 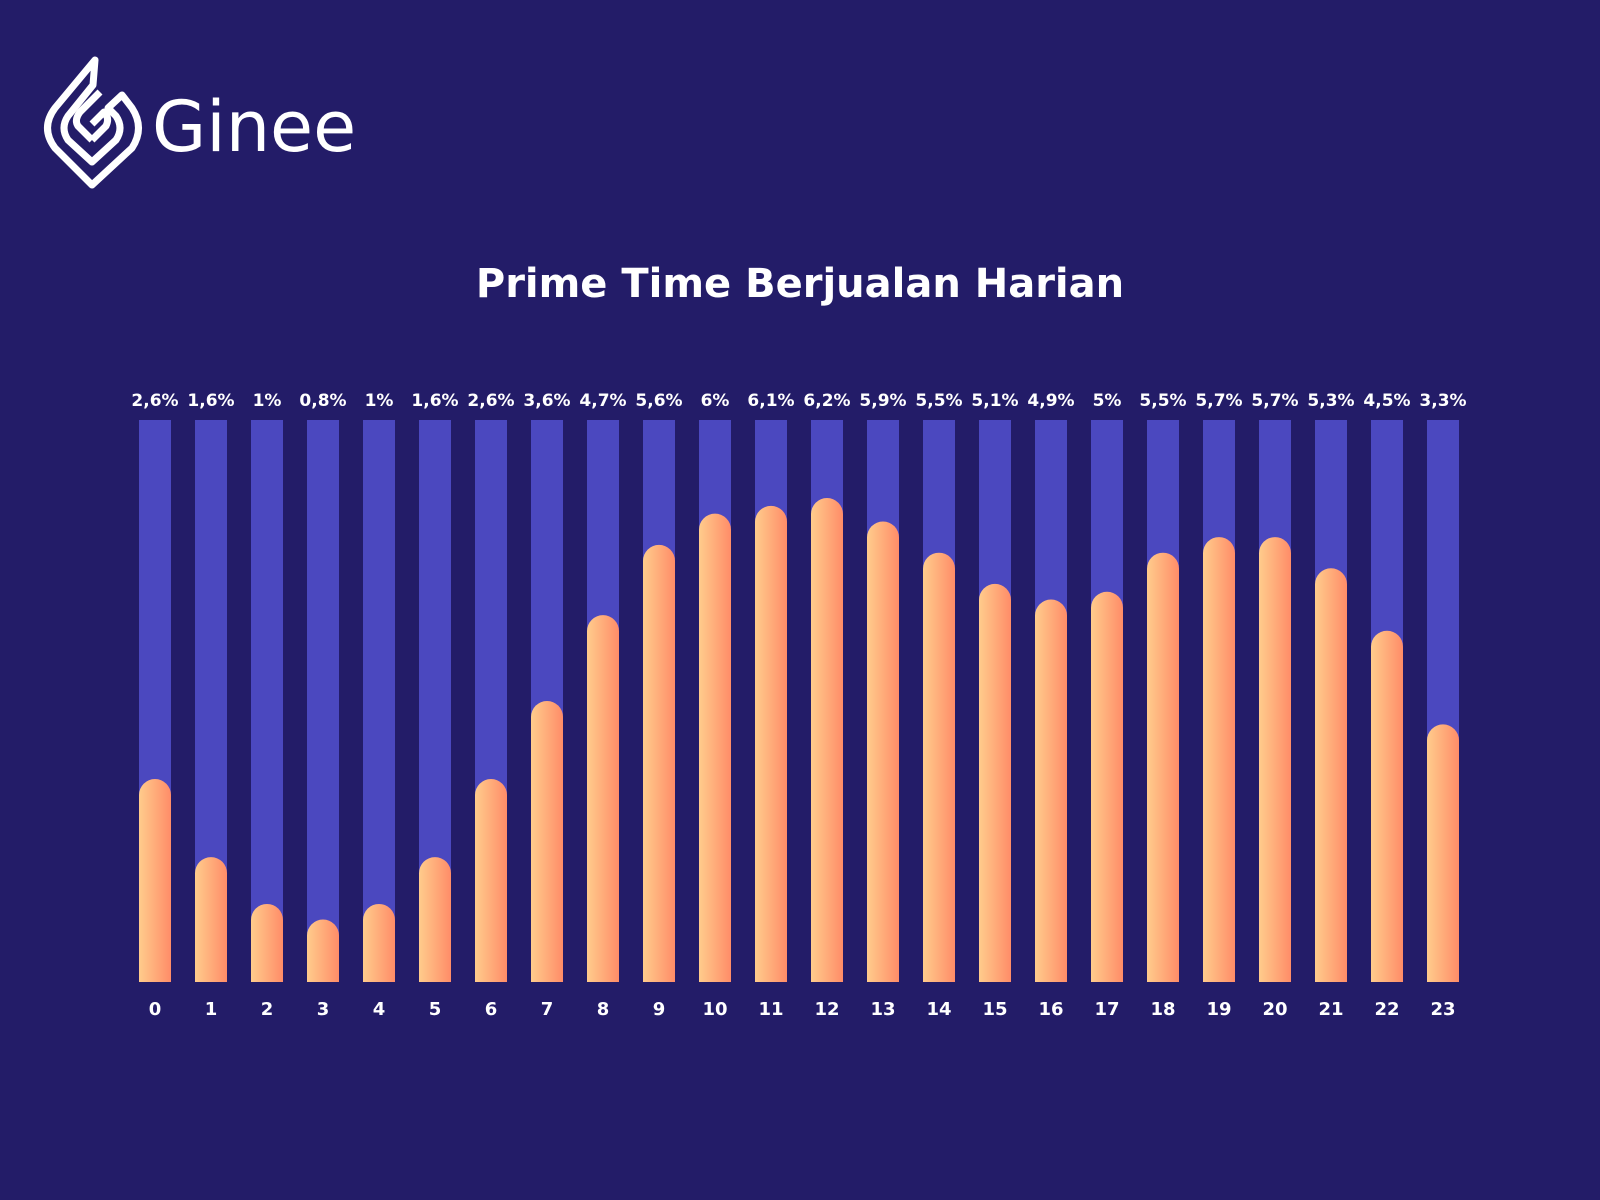 What do you see at coordinates (546, 401) in the screenshot?
I see `value-label: 3,6%` at bounding box center [546, 401].